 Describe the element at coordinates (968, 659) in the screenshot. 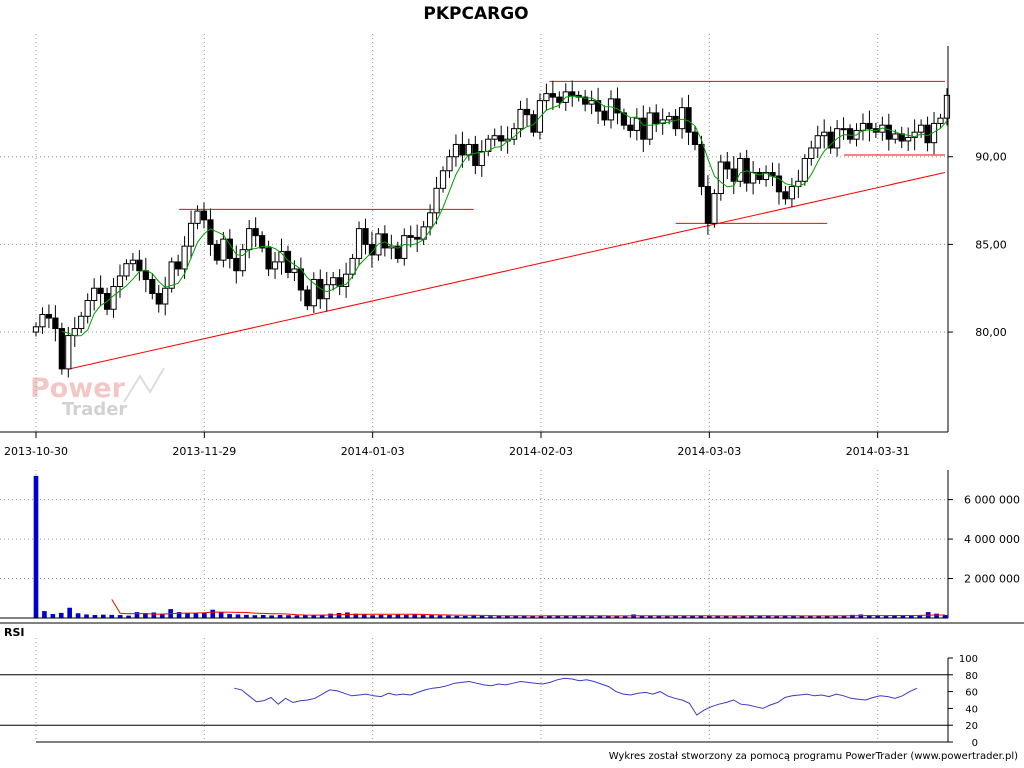

I see `rsi-tick-label: 100` at that location.